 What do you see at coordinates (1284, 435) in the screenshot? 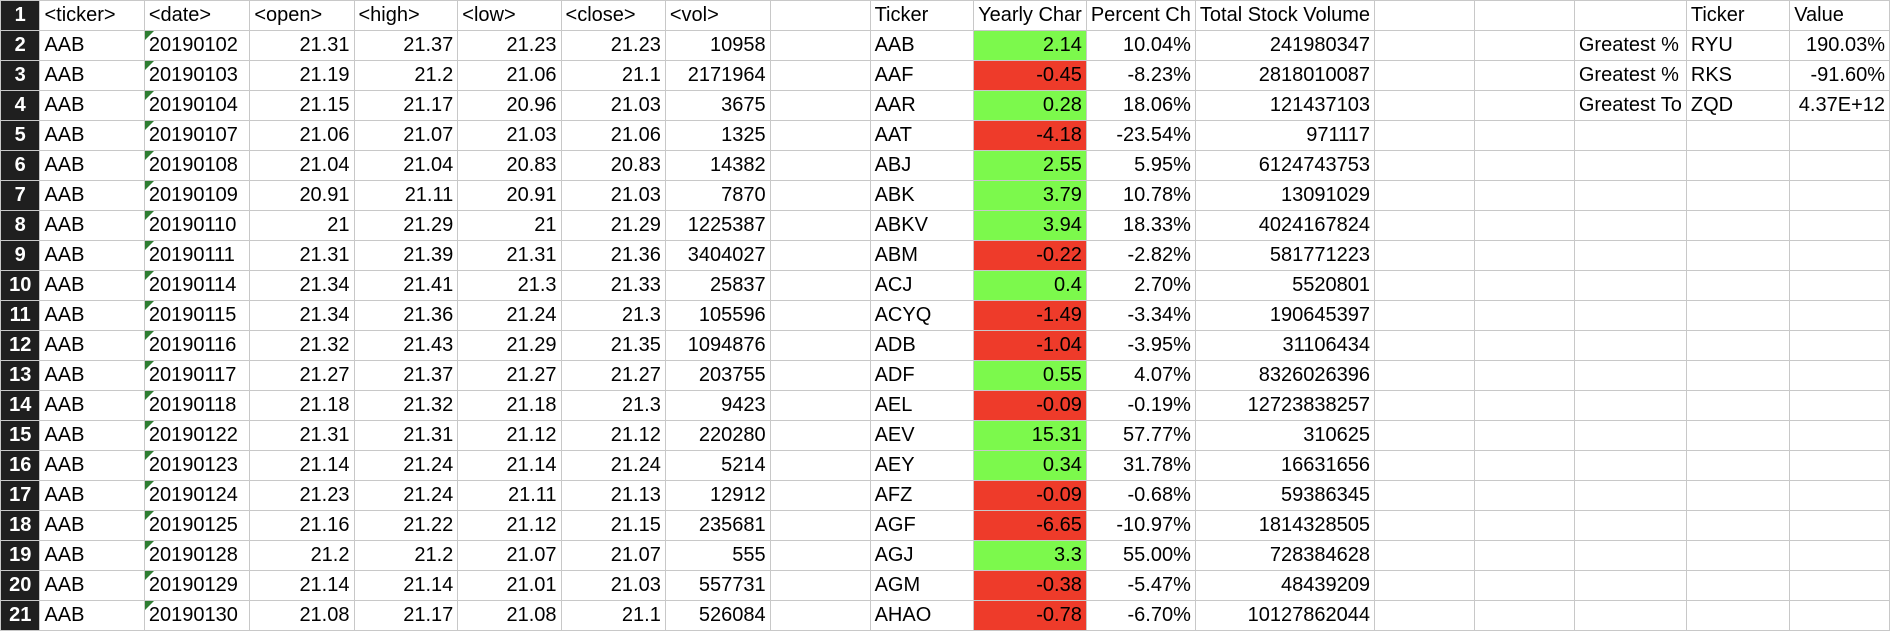
I see `total-volume-cell: 310625` at bounding box center [1284, 435].